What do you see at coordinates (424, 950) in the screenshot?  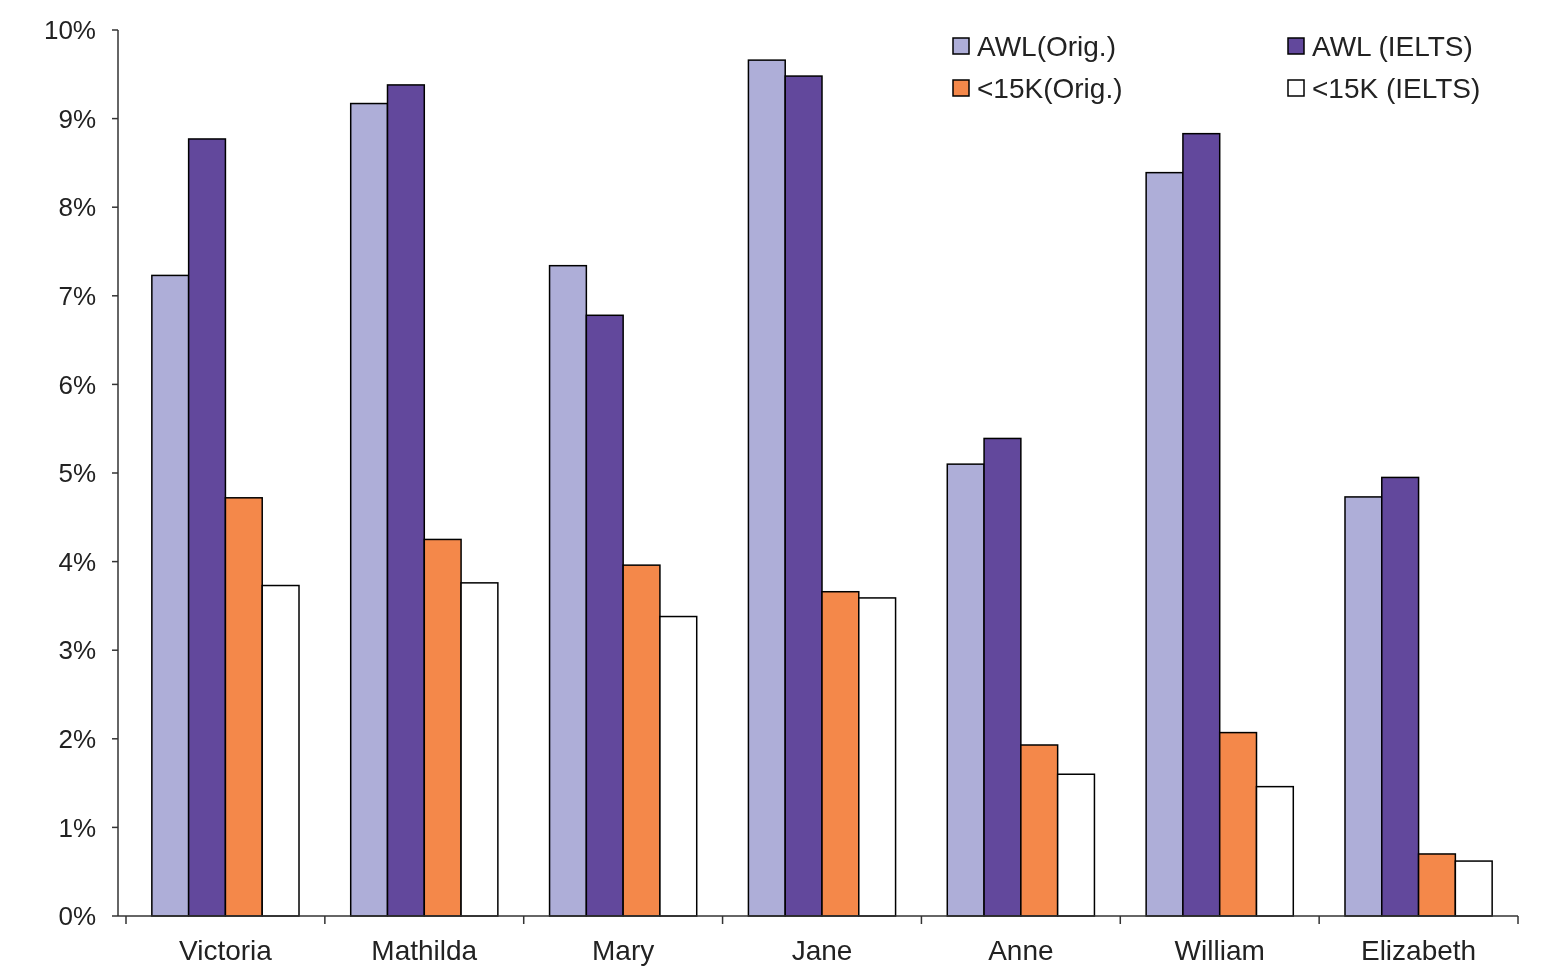 I see `x-tick-label: Mathilda` at bounding box center [424, 950].